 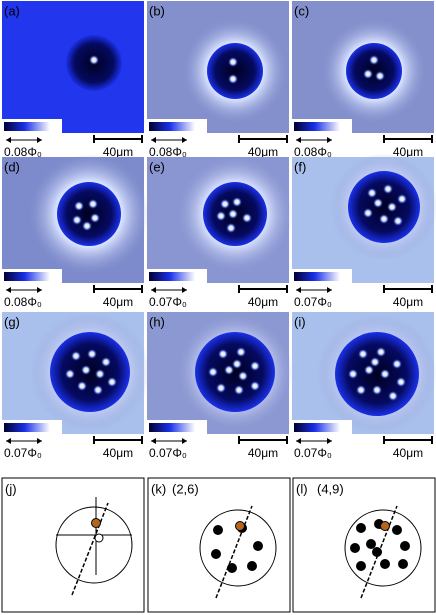 I want to click on image-panel: (c)0.08Φ₀ 40μm, so click(x=363, y=80).